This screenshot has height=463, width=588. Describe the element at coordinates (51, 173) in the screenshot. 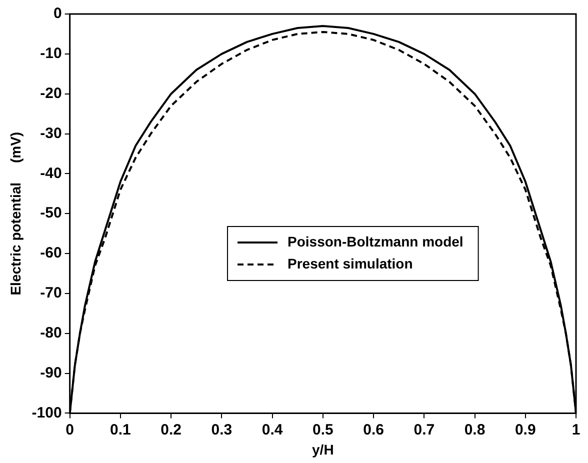

I see `y-tick-label: -40` at that location.